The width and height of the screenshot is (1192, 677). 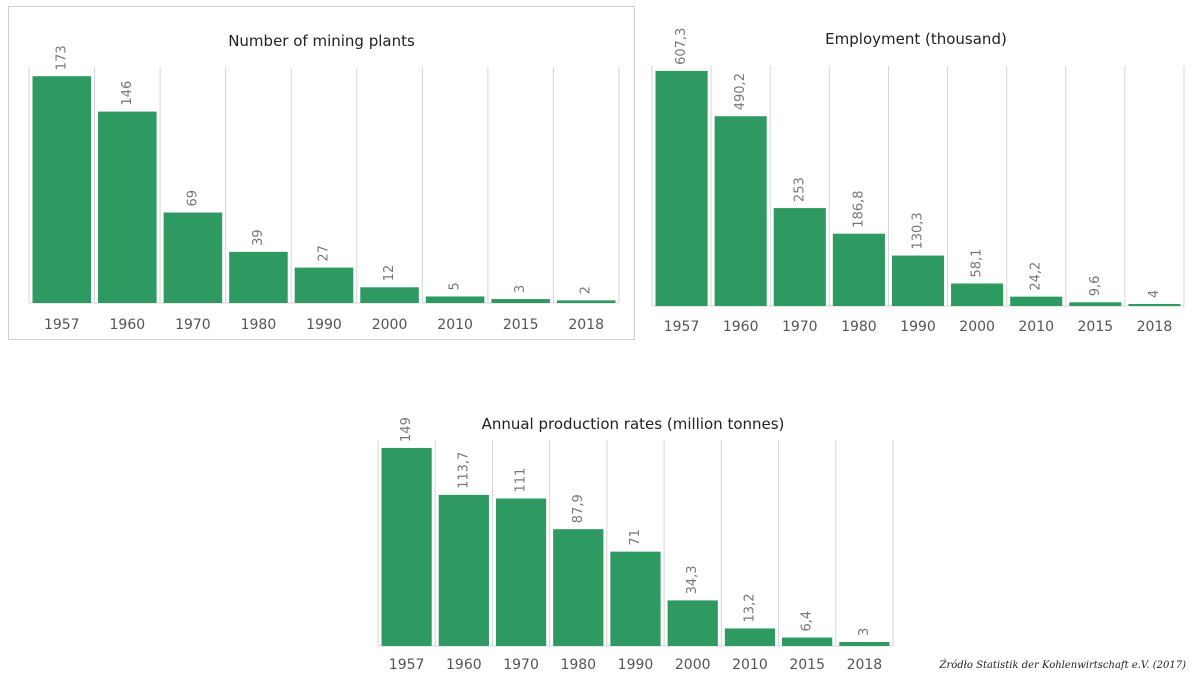 I want to click on chart-title: Annual production rates (million tonnes), so click(x=633, y=424).